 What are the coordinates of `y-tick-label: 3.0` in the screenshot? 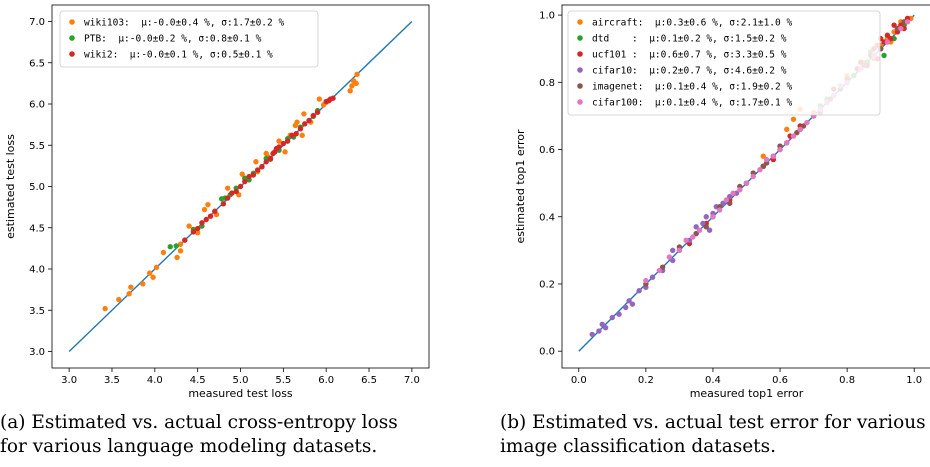 It's located at (37, 352).